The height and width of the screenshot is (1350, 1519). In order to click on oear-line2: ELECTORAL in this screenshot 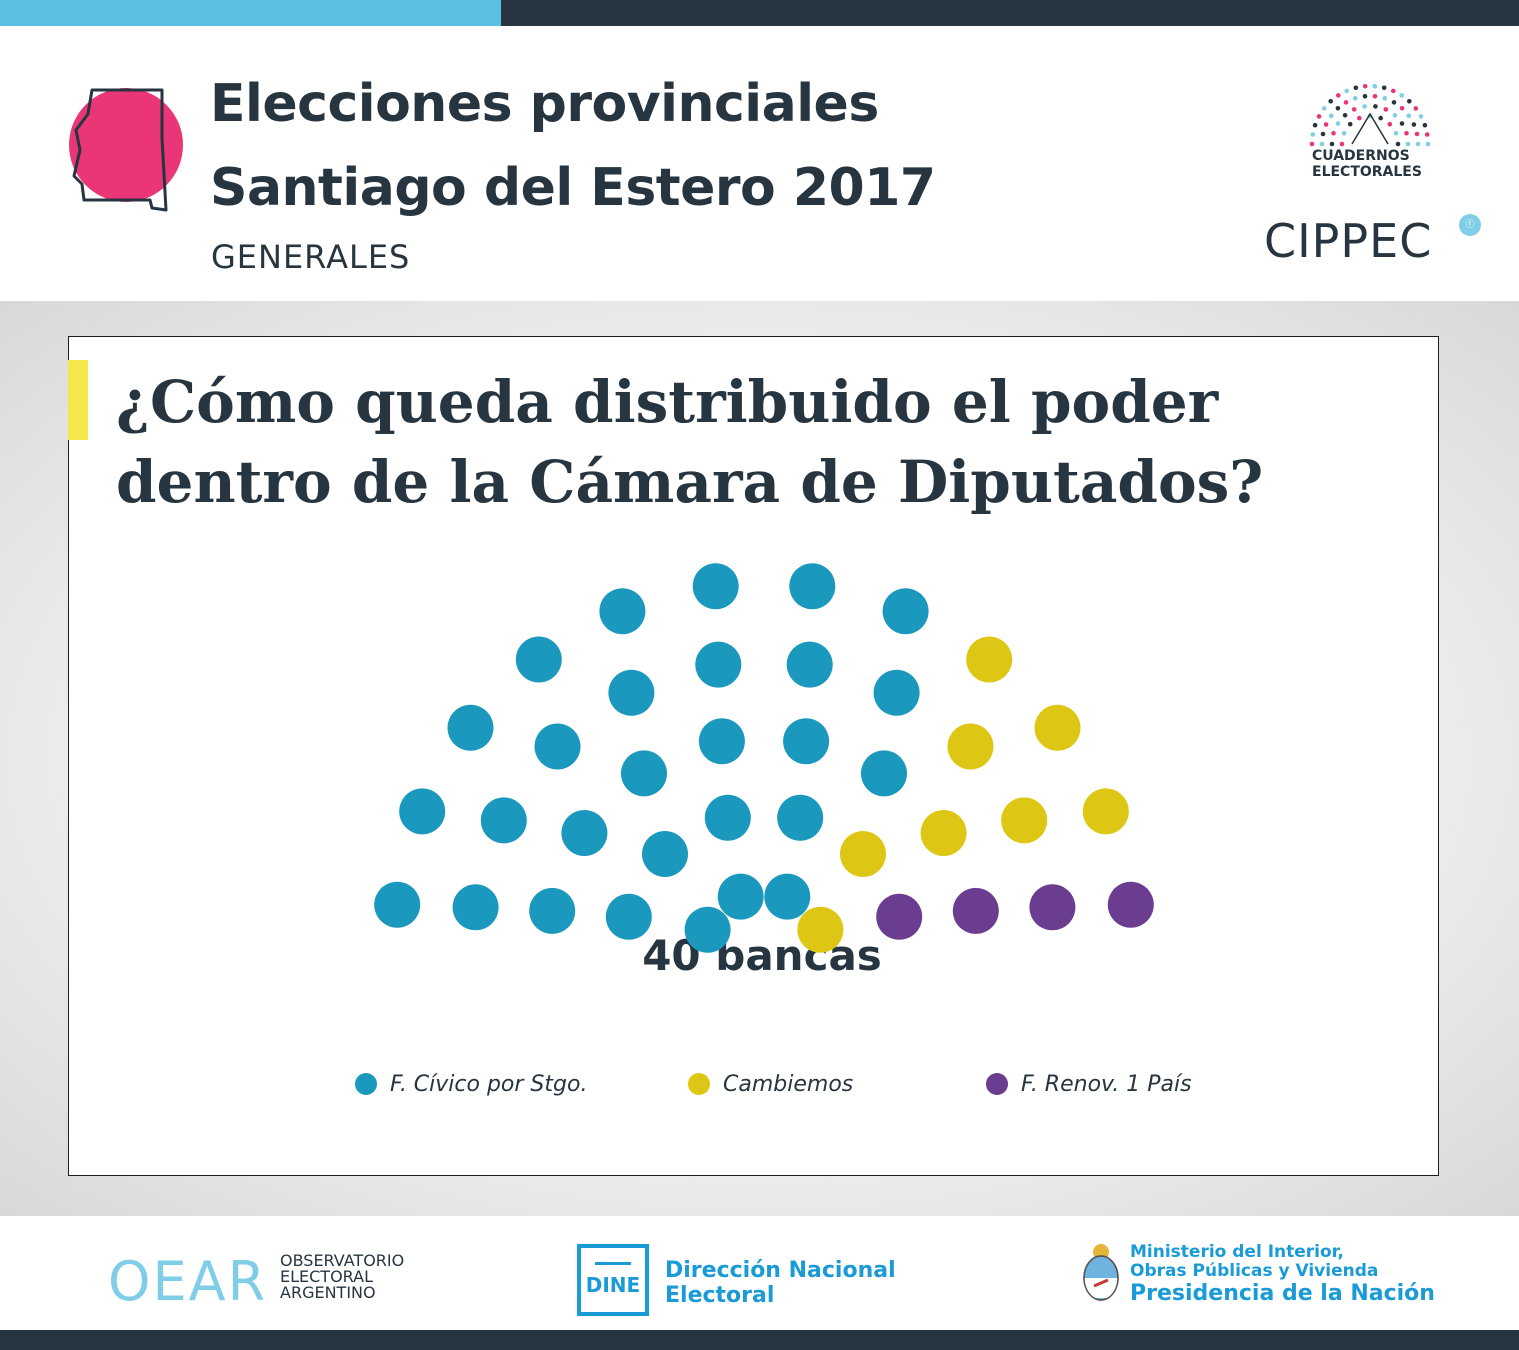, I will do `click(326, 1276)`.